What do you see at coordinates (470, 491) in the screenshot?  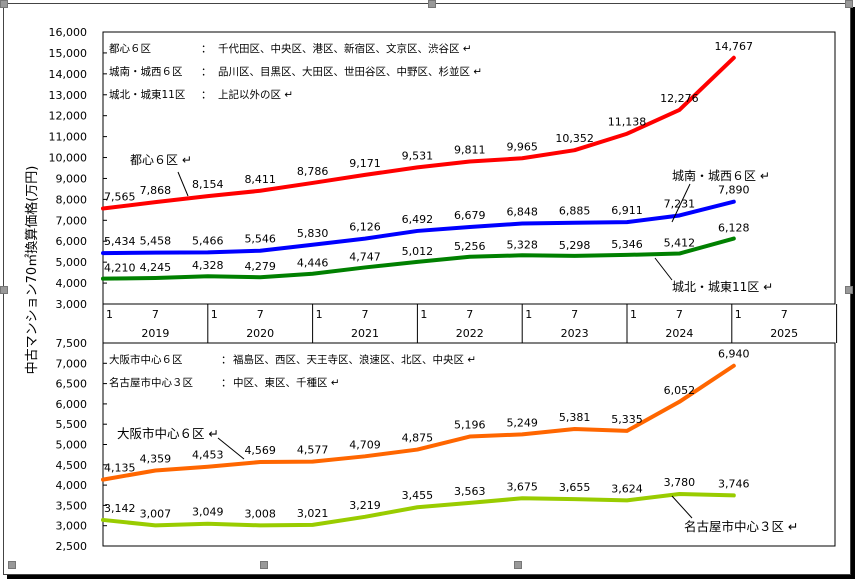 I see `data-label: 3,563` at bounding box center [470, 491].